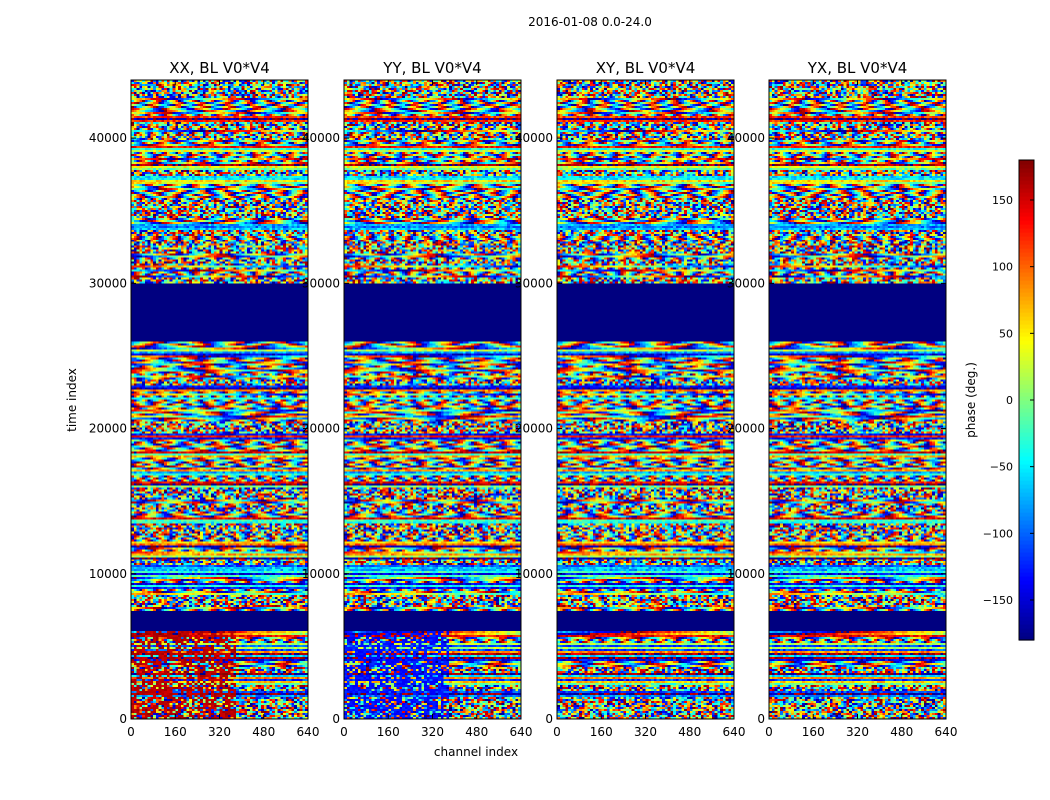  What do you see at coordinates (72, 400) in the screenshot?
I see `y-axis-label: time index` at bounding box center [72, 400].